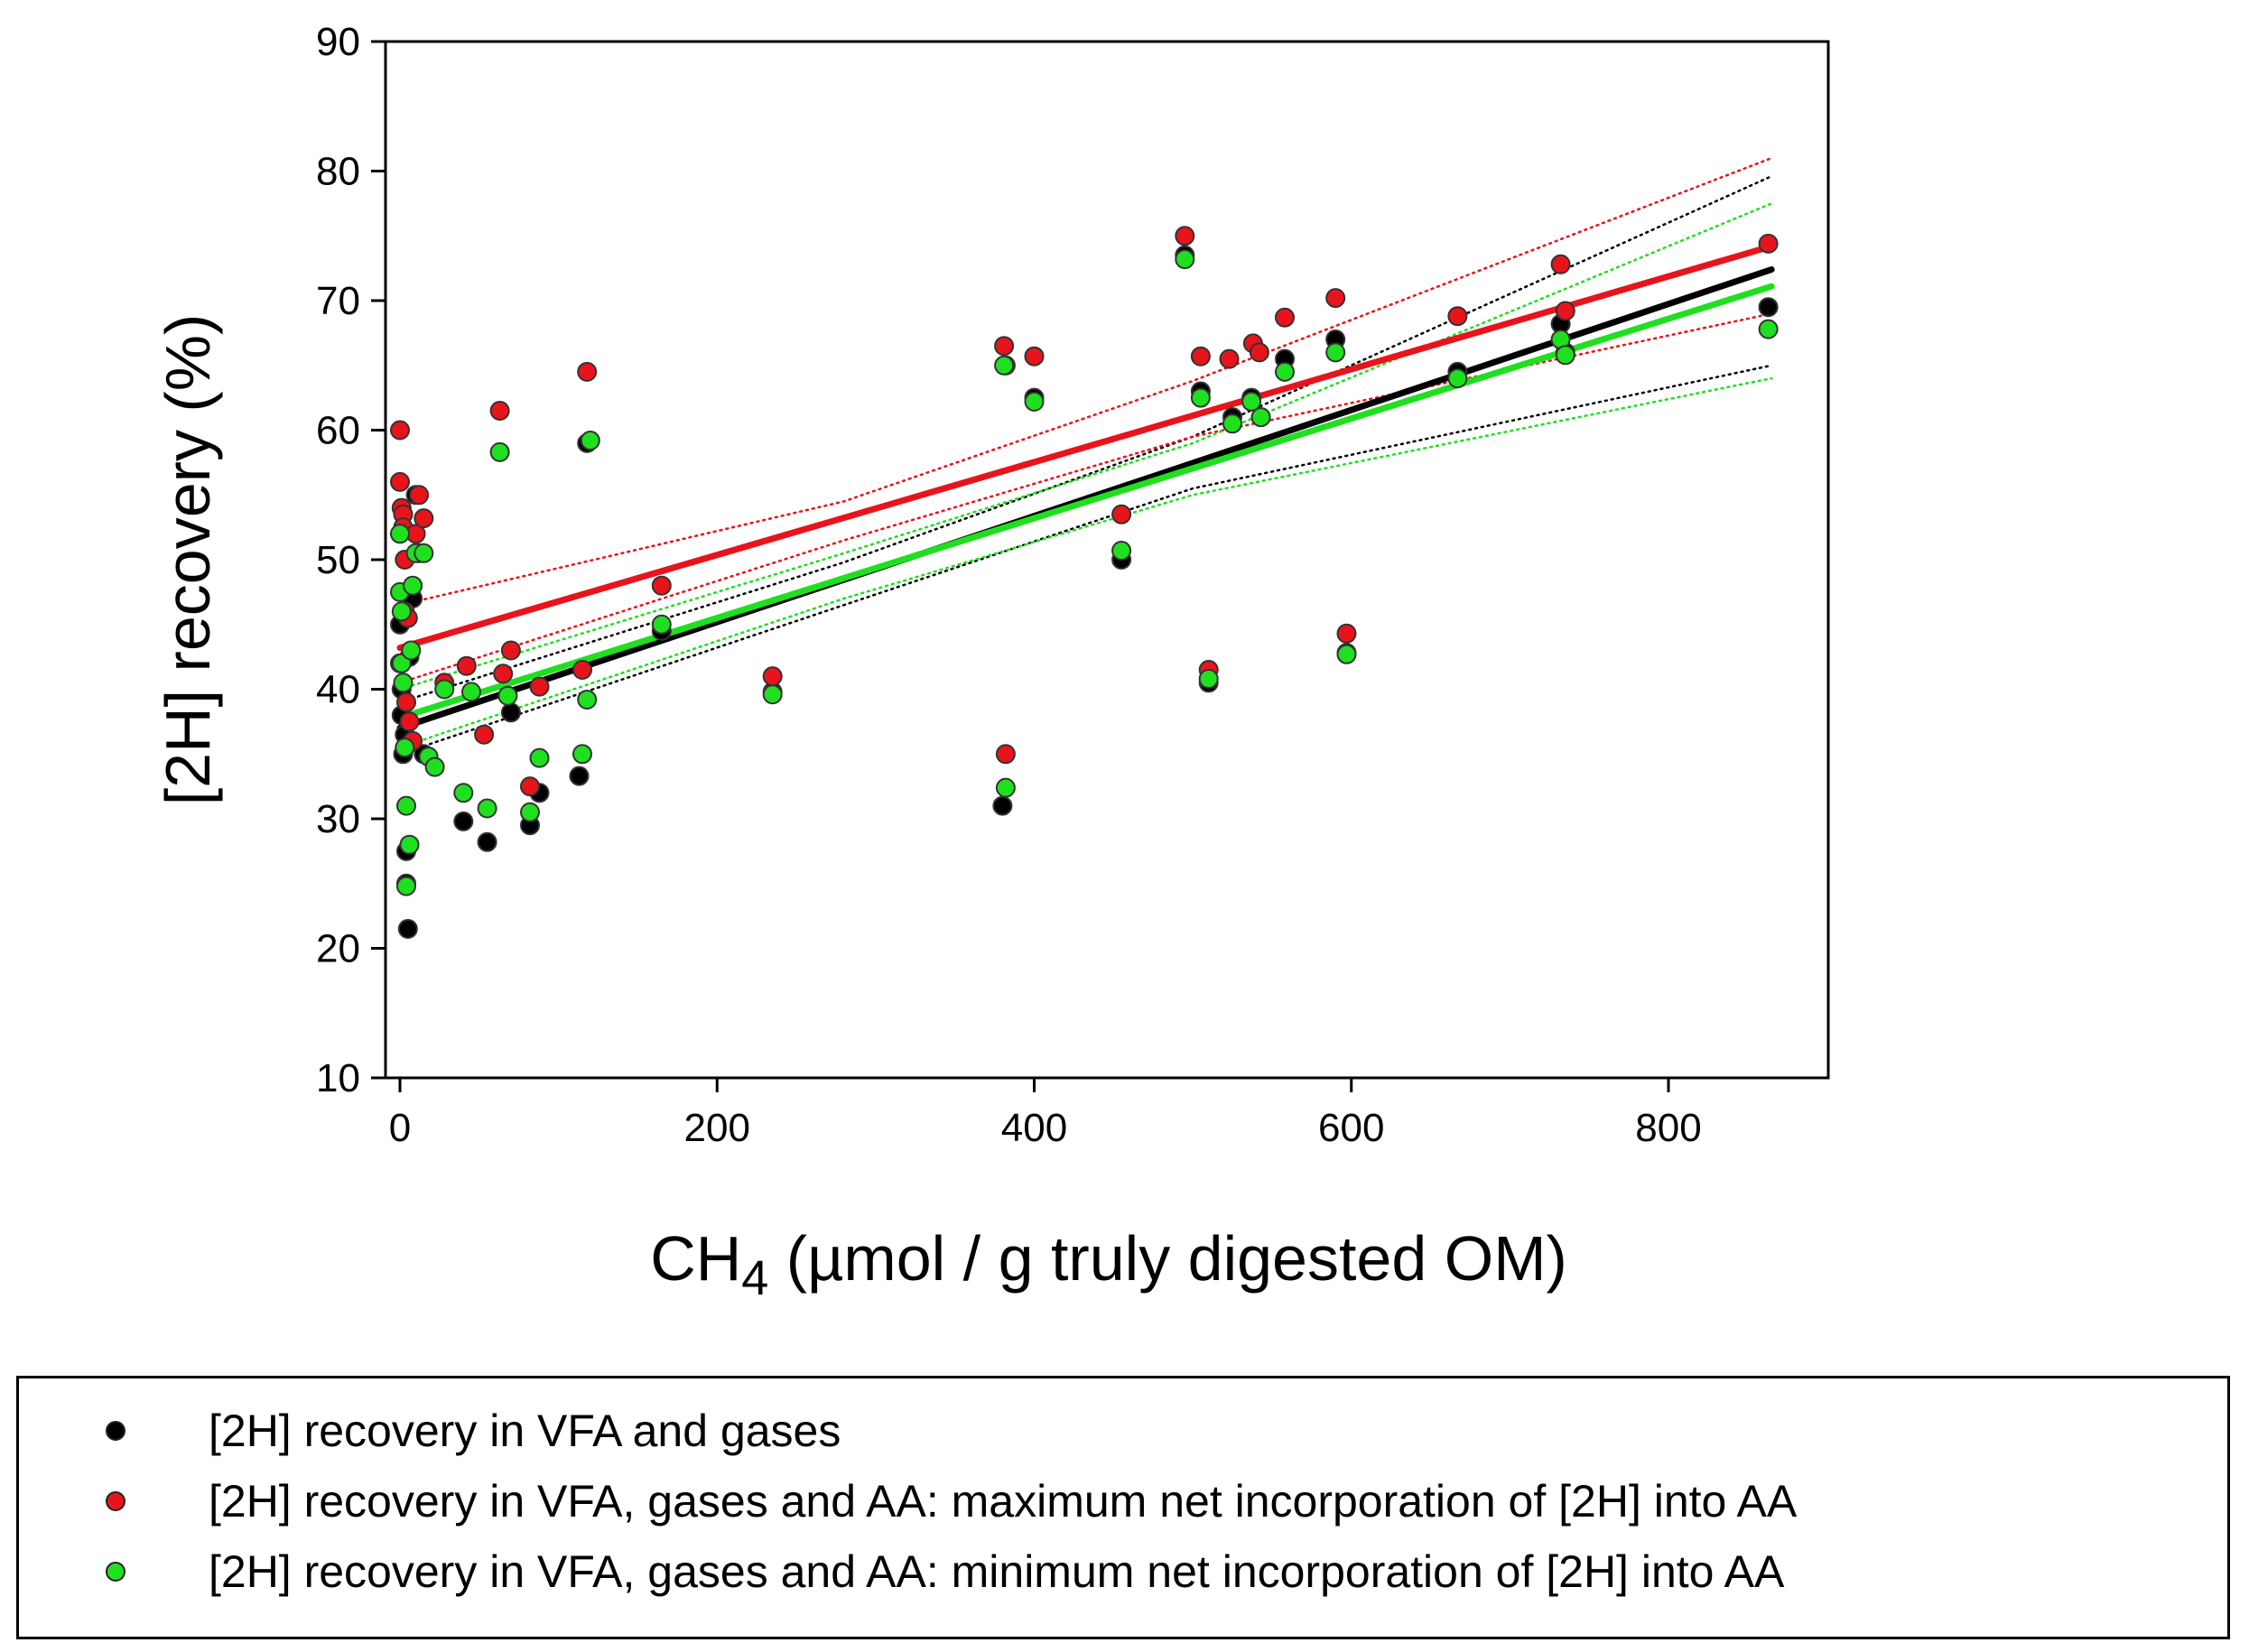  What do you see at coordinates (338, 819) in the screenshot?
I see `y-tick-label-2: 30` at bounding box center [338, 819].